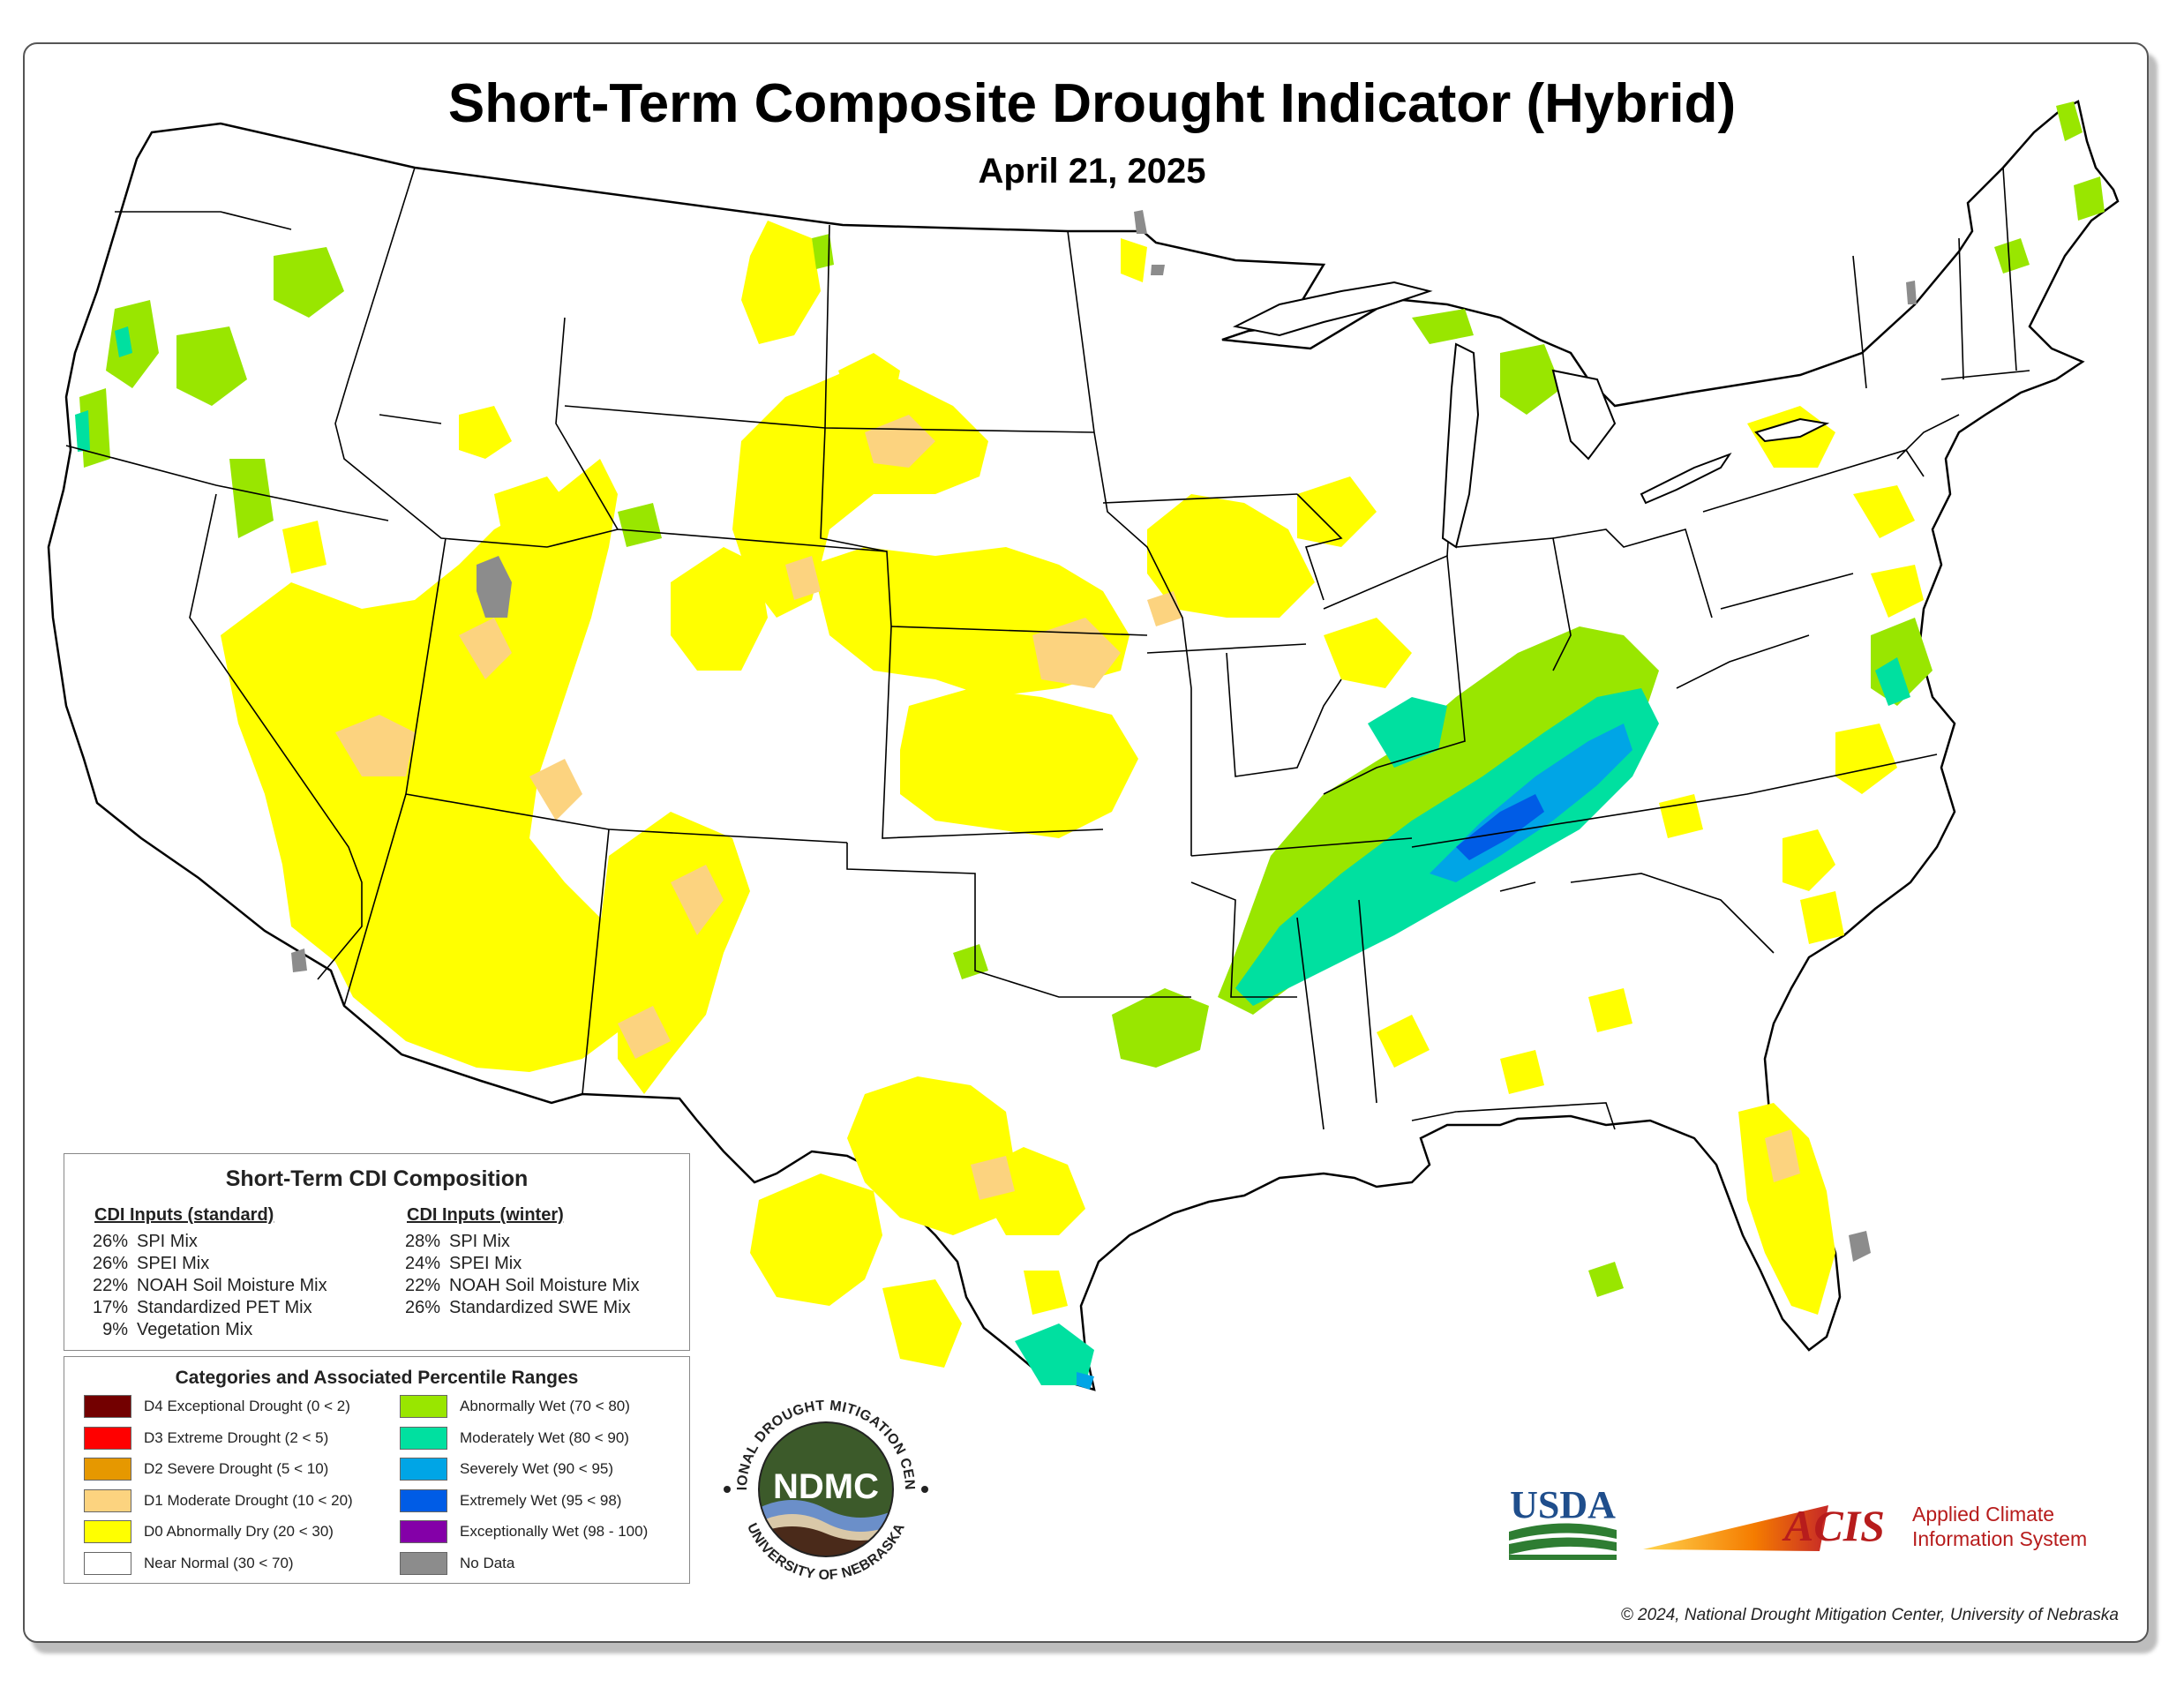 The width and height of the screenshot is (2184, 1687). I want to click on standard-input-row: 9% Vegetation Mix, so click(177, 1329).